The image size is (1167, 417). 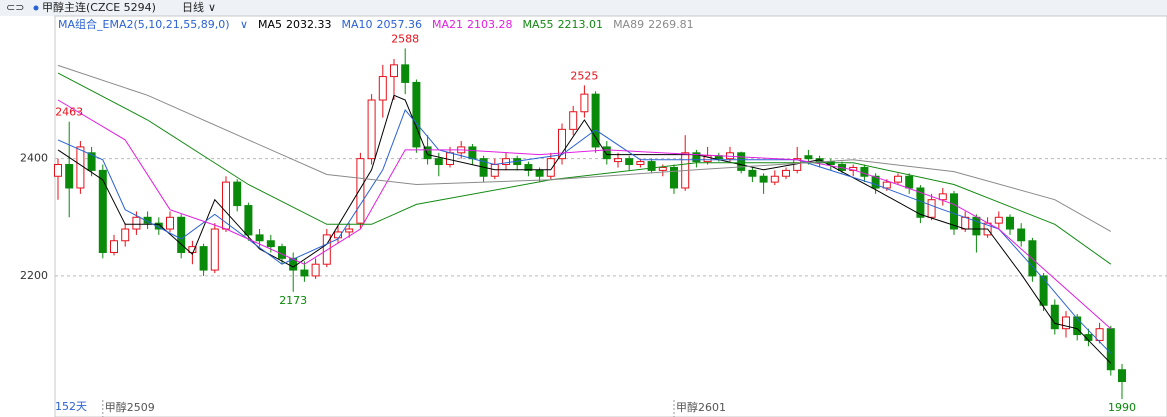 What do you see at coordinates (270, 24) in the screenshot?
I see `legend-name: MA5` at bounding box center [270, 24].